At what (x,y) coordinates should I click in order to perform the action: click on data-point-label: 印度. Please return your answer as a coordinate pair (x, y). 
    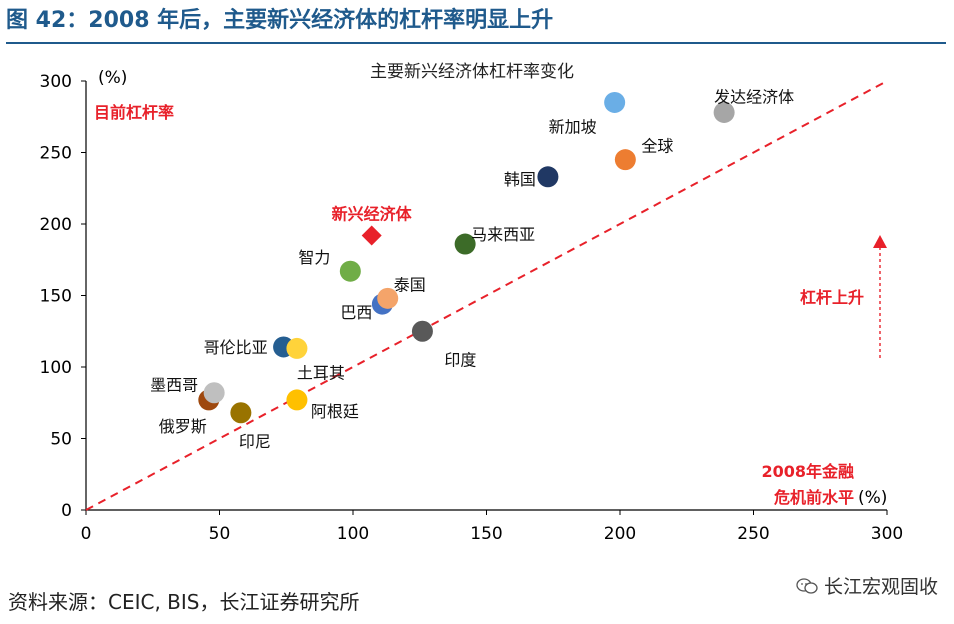
    Looking at the image, I should click on (460, 359).